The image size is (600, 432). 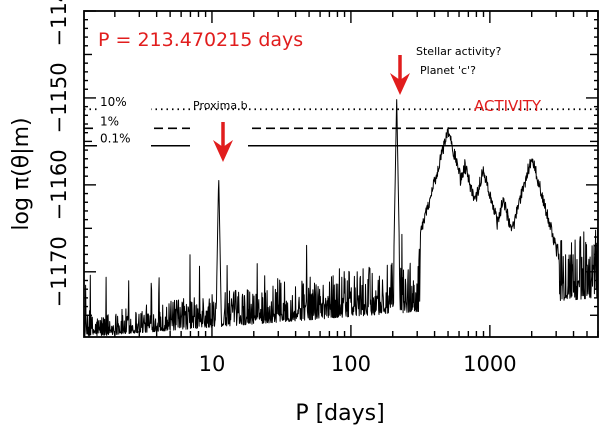 What do you see at coordinates (59, 271) in the screenshot?
I see `y-tick-label: −1170` at bounding box center [59, 271].